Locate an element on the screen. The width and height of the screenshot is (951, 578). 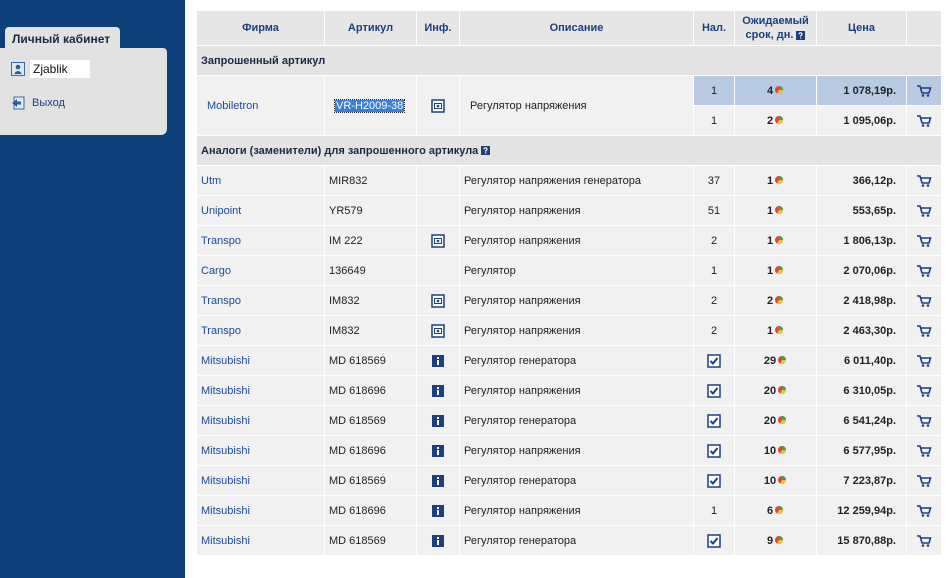
stock: 51 is located at coordinates (714, 210).